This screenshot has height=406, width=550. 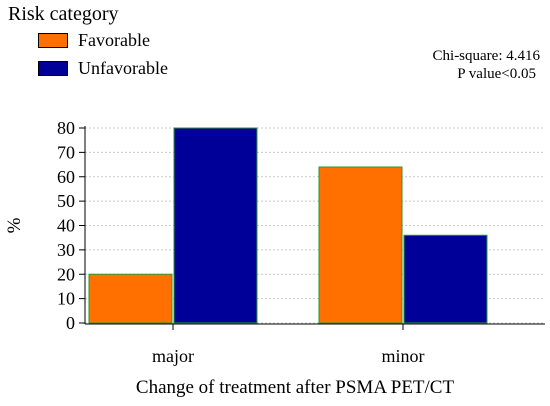 What do you see at coordinates (66, 250) in the screenshot?
I see `y-tick-label: 30` at bounding box center [66, 250].